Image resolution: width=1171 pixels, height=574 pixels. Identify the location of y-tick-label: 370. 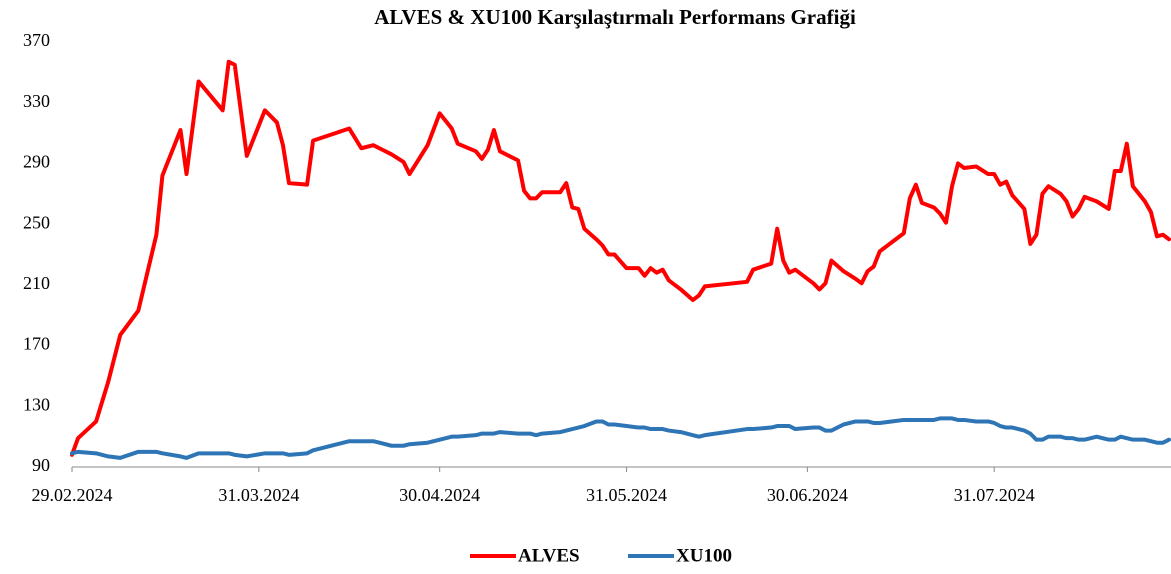
(36, 40).